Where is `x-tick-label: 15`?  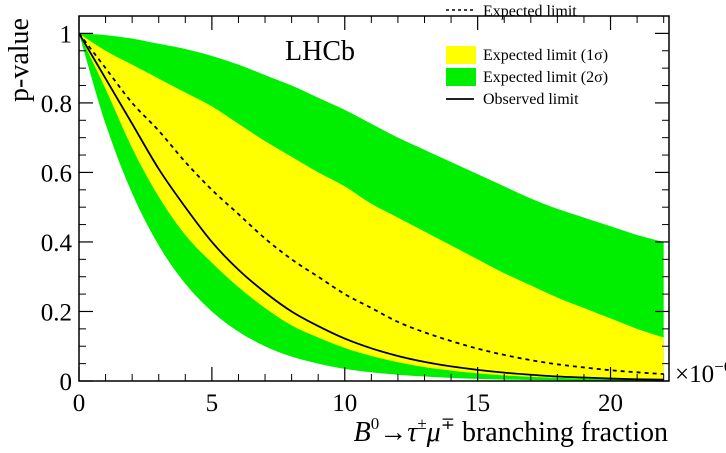
x-tick-label: 15 is located at coordinates (477, 403).